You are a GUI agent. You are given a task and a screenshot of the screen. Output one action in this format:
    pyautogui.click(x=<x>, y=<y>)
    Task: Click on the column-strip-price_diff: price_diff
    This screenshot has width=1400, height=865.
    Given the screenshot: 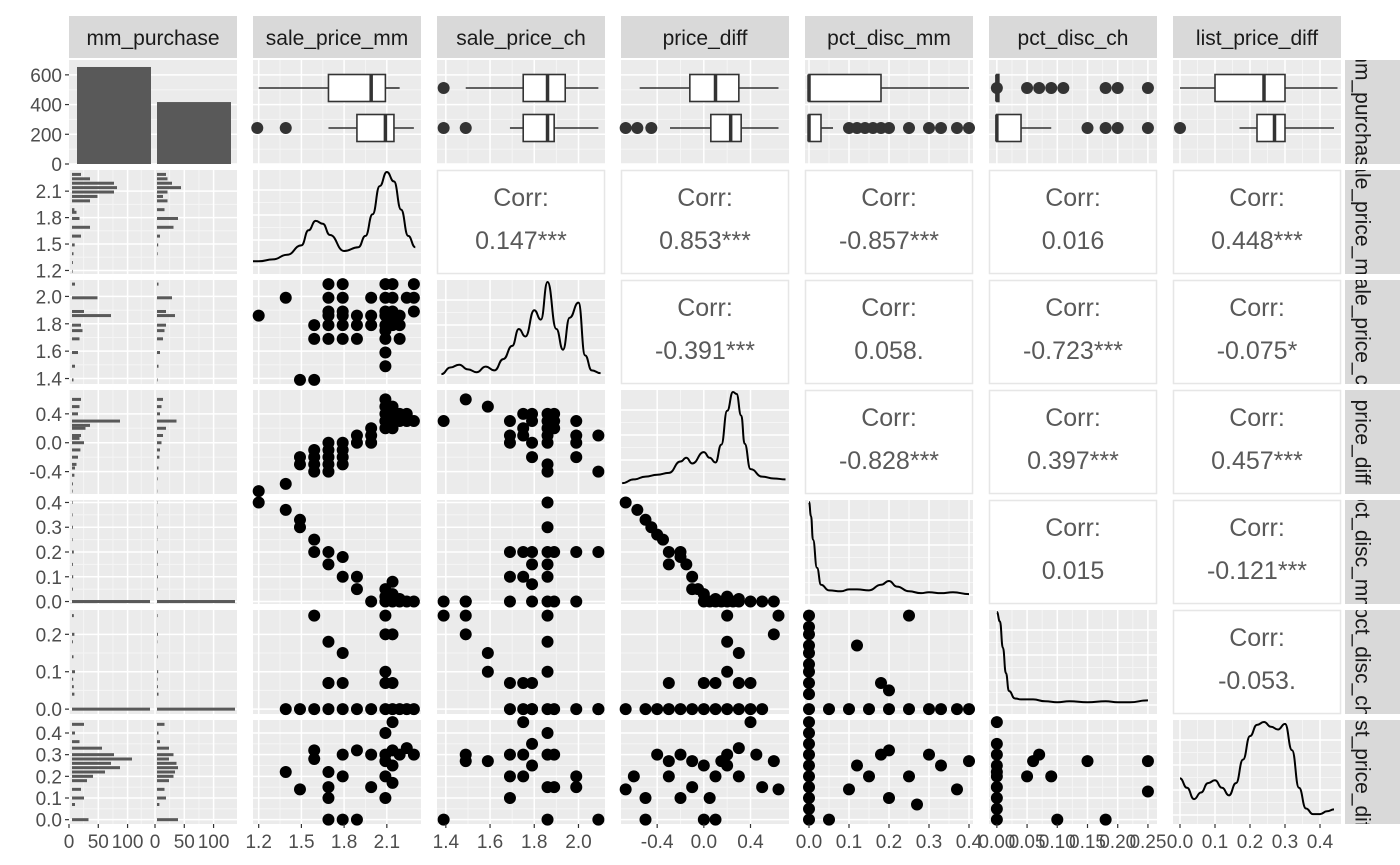 What is the action you would take?
    pyautogui.click(x=705, y=37)
    